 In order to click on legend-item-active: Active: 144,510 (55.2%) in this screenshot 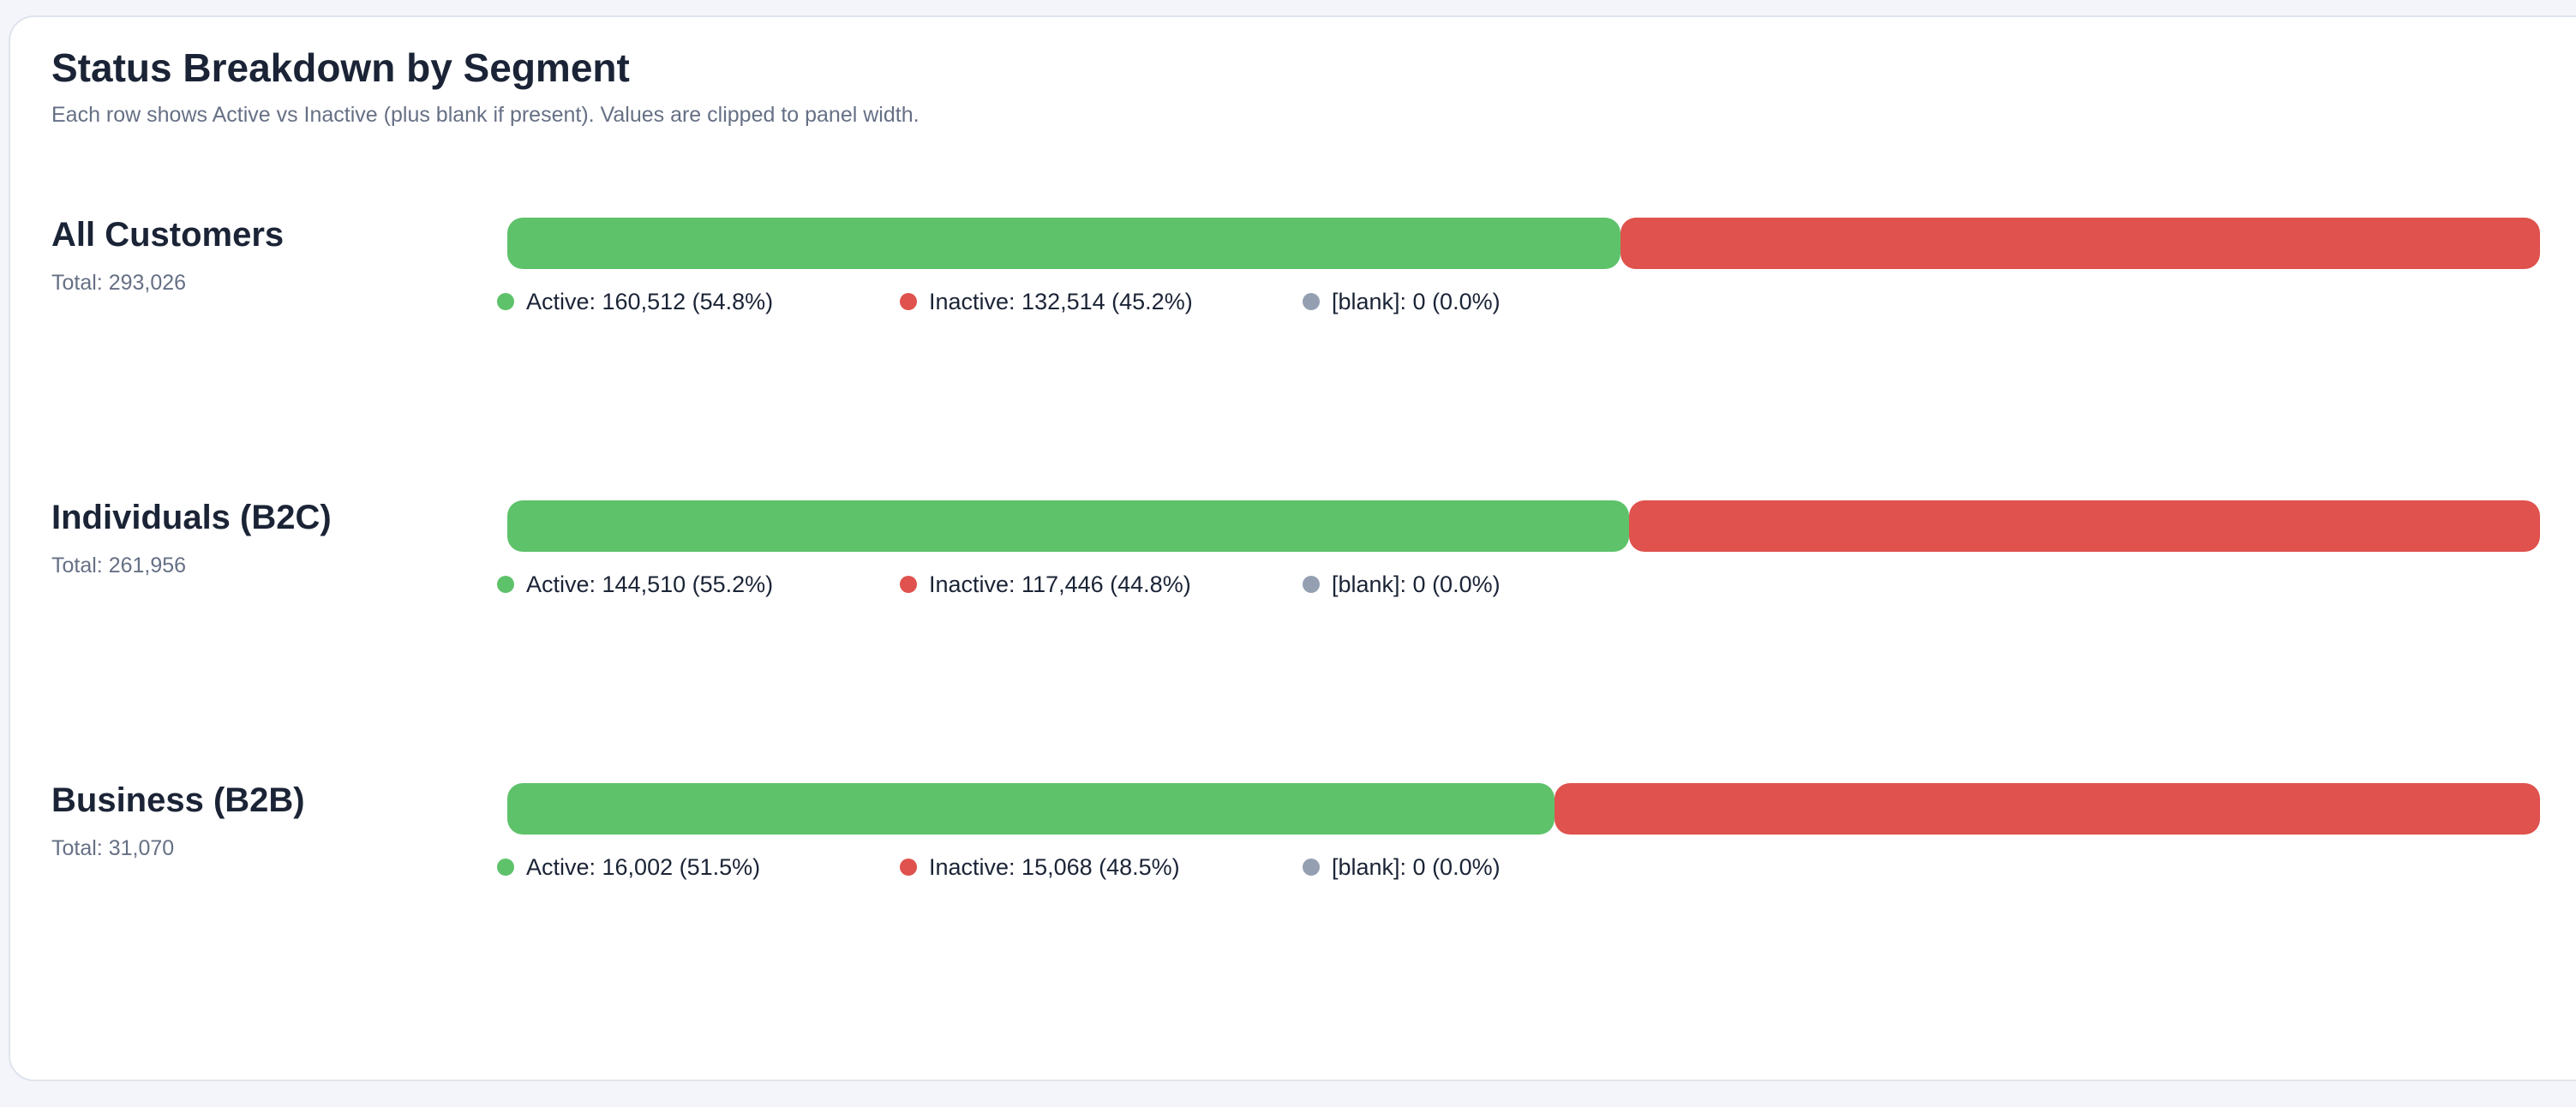, I will do `click(635, 584)`.